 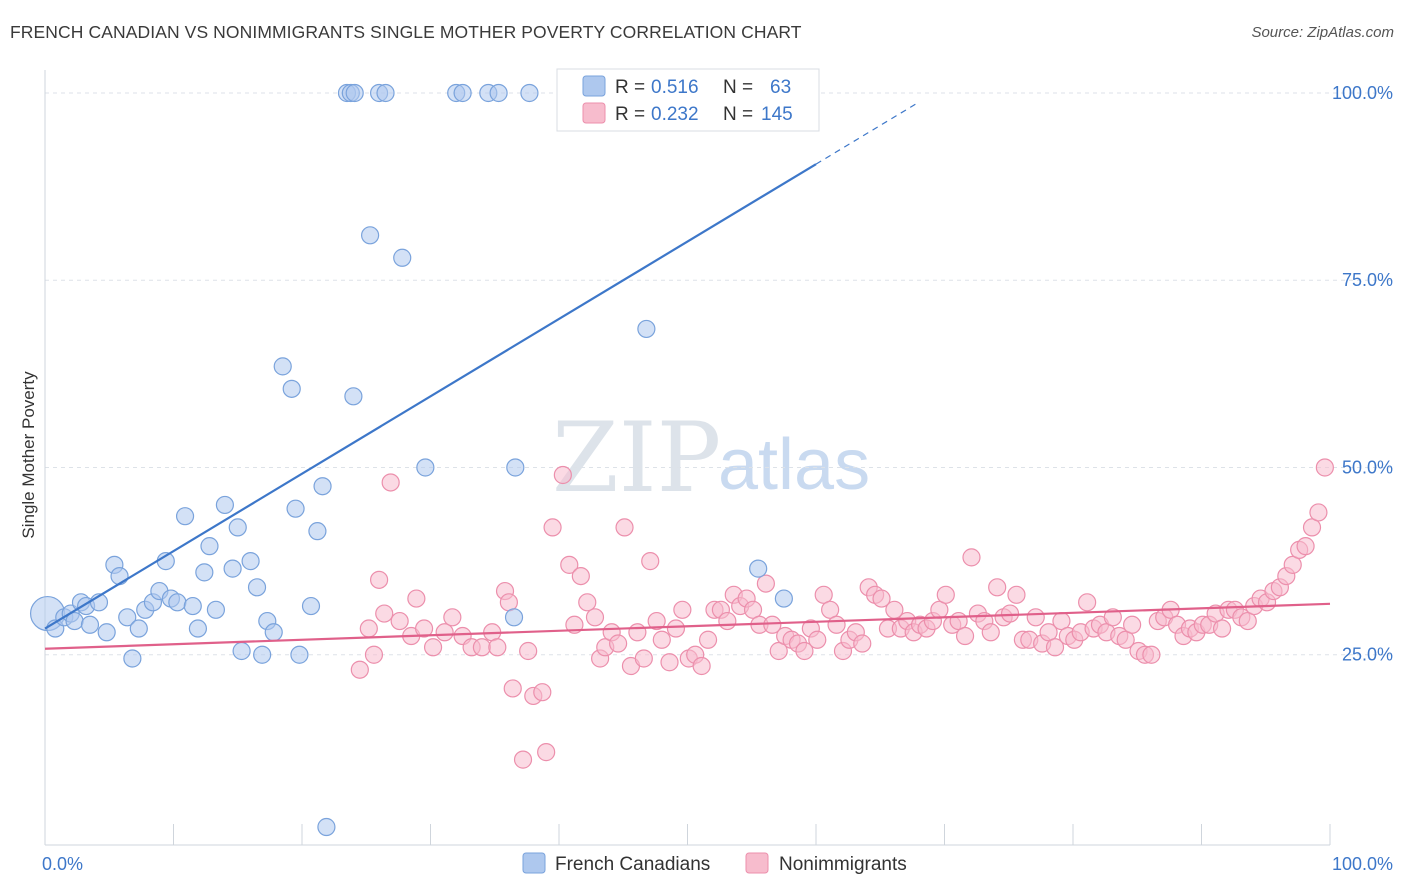 What do you see at coordinates (594, 113) in the screenshot?
I see `legend-swatch-nonimmigrants` at bounding box center [594, 113].